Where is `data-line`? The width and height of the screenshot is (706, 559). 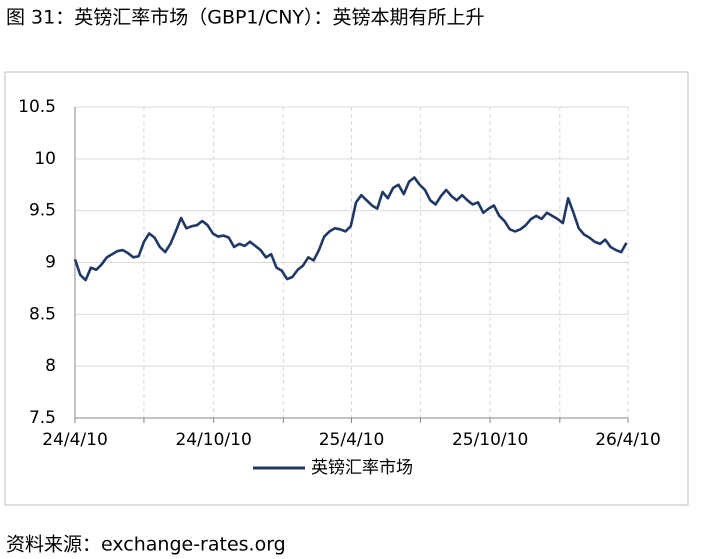 data-line is located at coordinates (350, 229).